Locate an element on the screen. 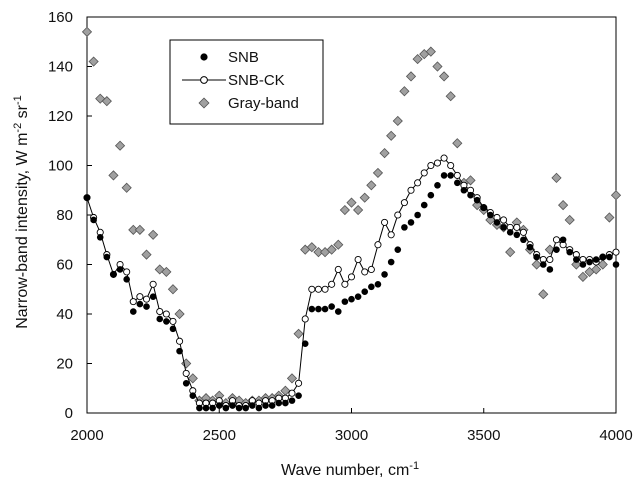  legend-entry-gray-band: Gray-band is located at coordinates (248, 103).